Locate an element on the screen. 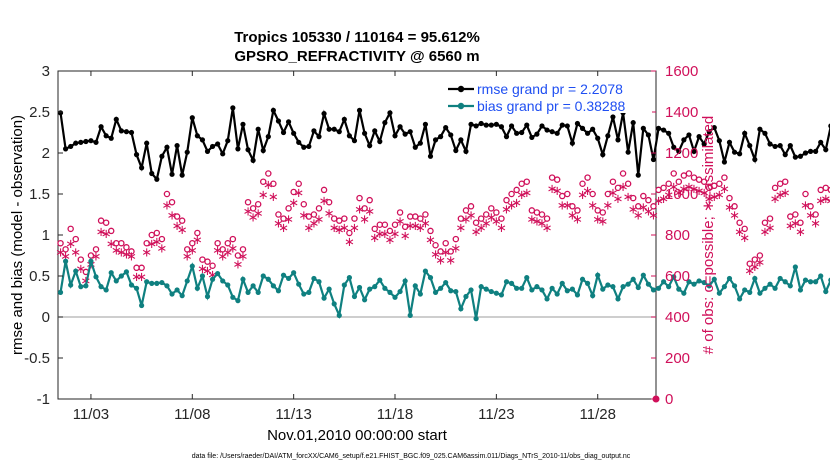 Image resolution: width=830 pixels, height=470 pixels. x-tick-label: 11/13 is located at coordinates (293, 414).